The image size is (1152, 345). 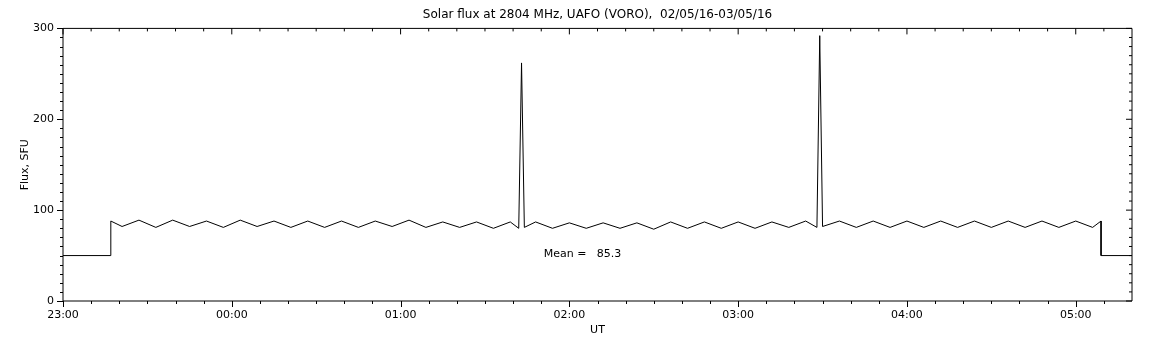 I want to click on x-tick-label: 04:00, so click(x=907, y=315).